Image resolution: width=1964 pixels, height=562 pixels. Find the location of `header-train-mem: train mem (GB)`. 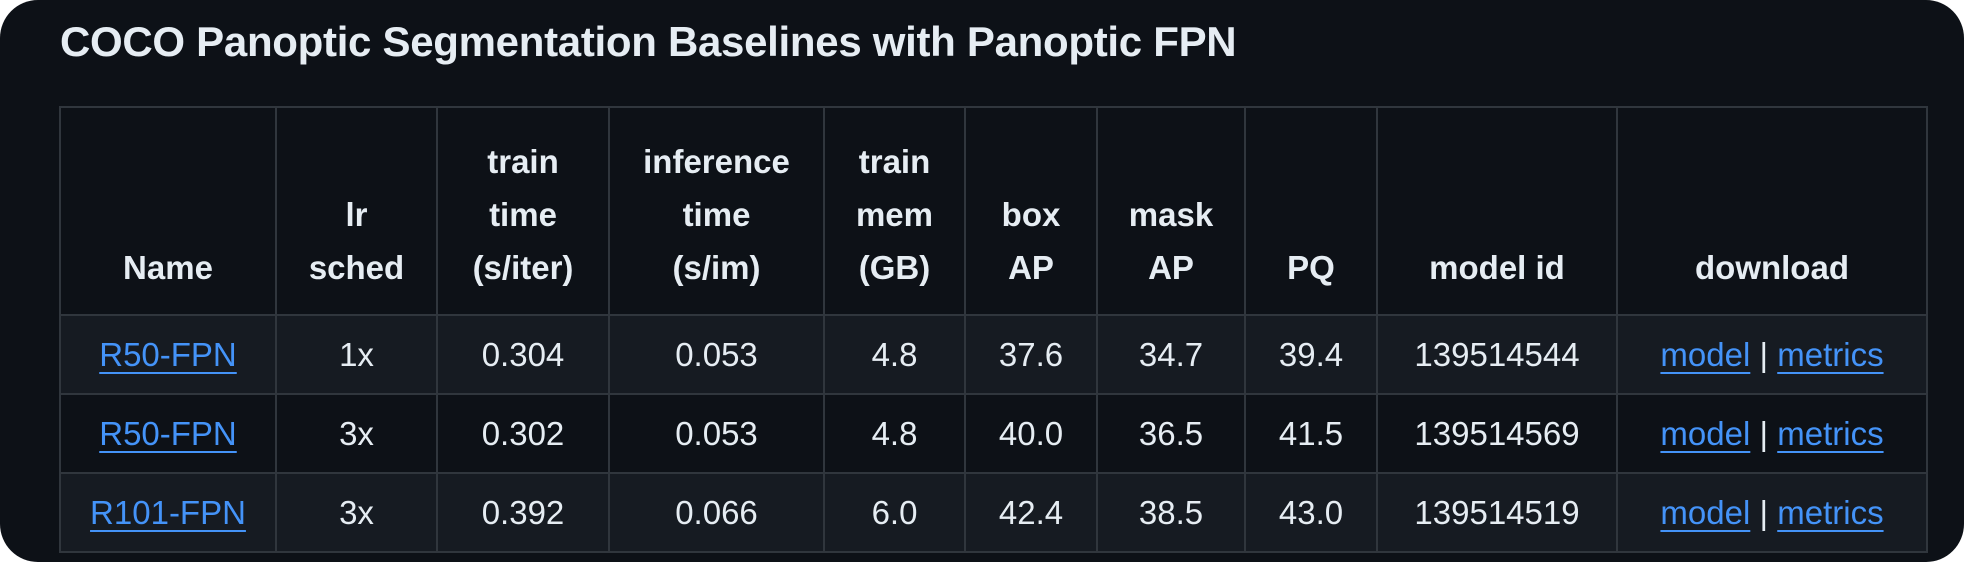

header-train-mem: train mem (GB) is located at coordinates (894, 211).